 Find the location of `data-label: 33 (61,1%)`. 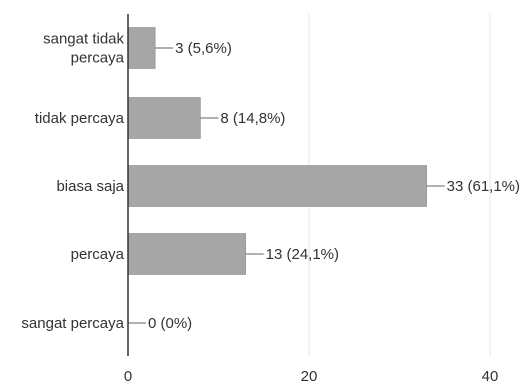

data-label: 33 (61,1%) is located at coordinates (483, 186).